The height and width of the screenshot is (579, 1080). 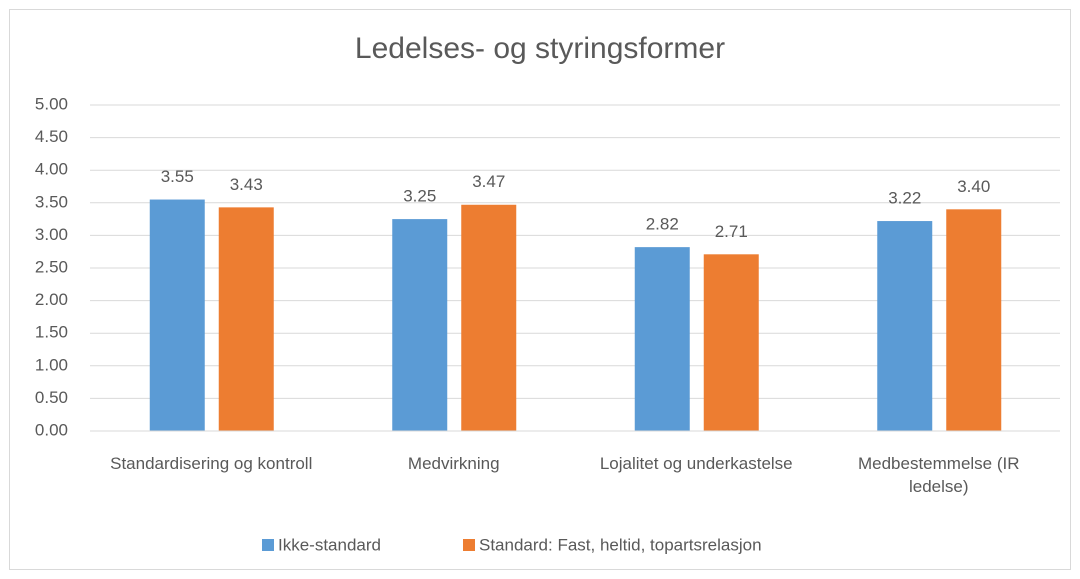 I want to click on y-tick-label: 2.50, so click(x=51, y=266).